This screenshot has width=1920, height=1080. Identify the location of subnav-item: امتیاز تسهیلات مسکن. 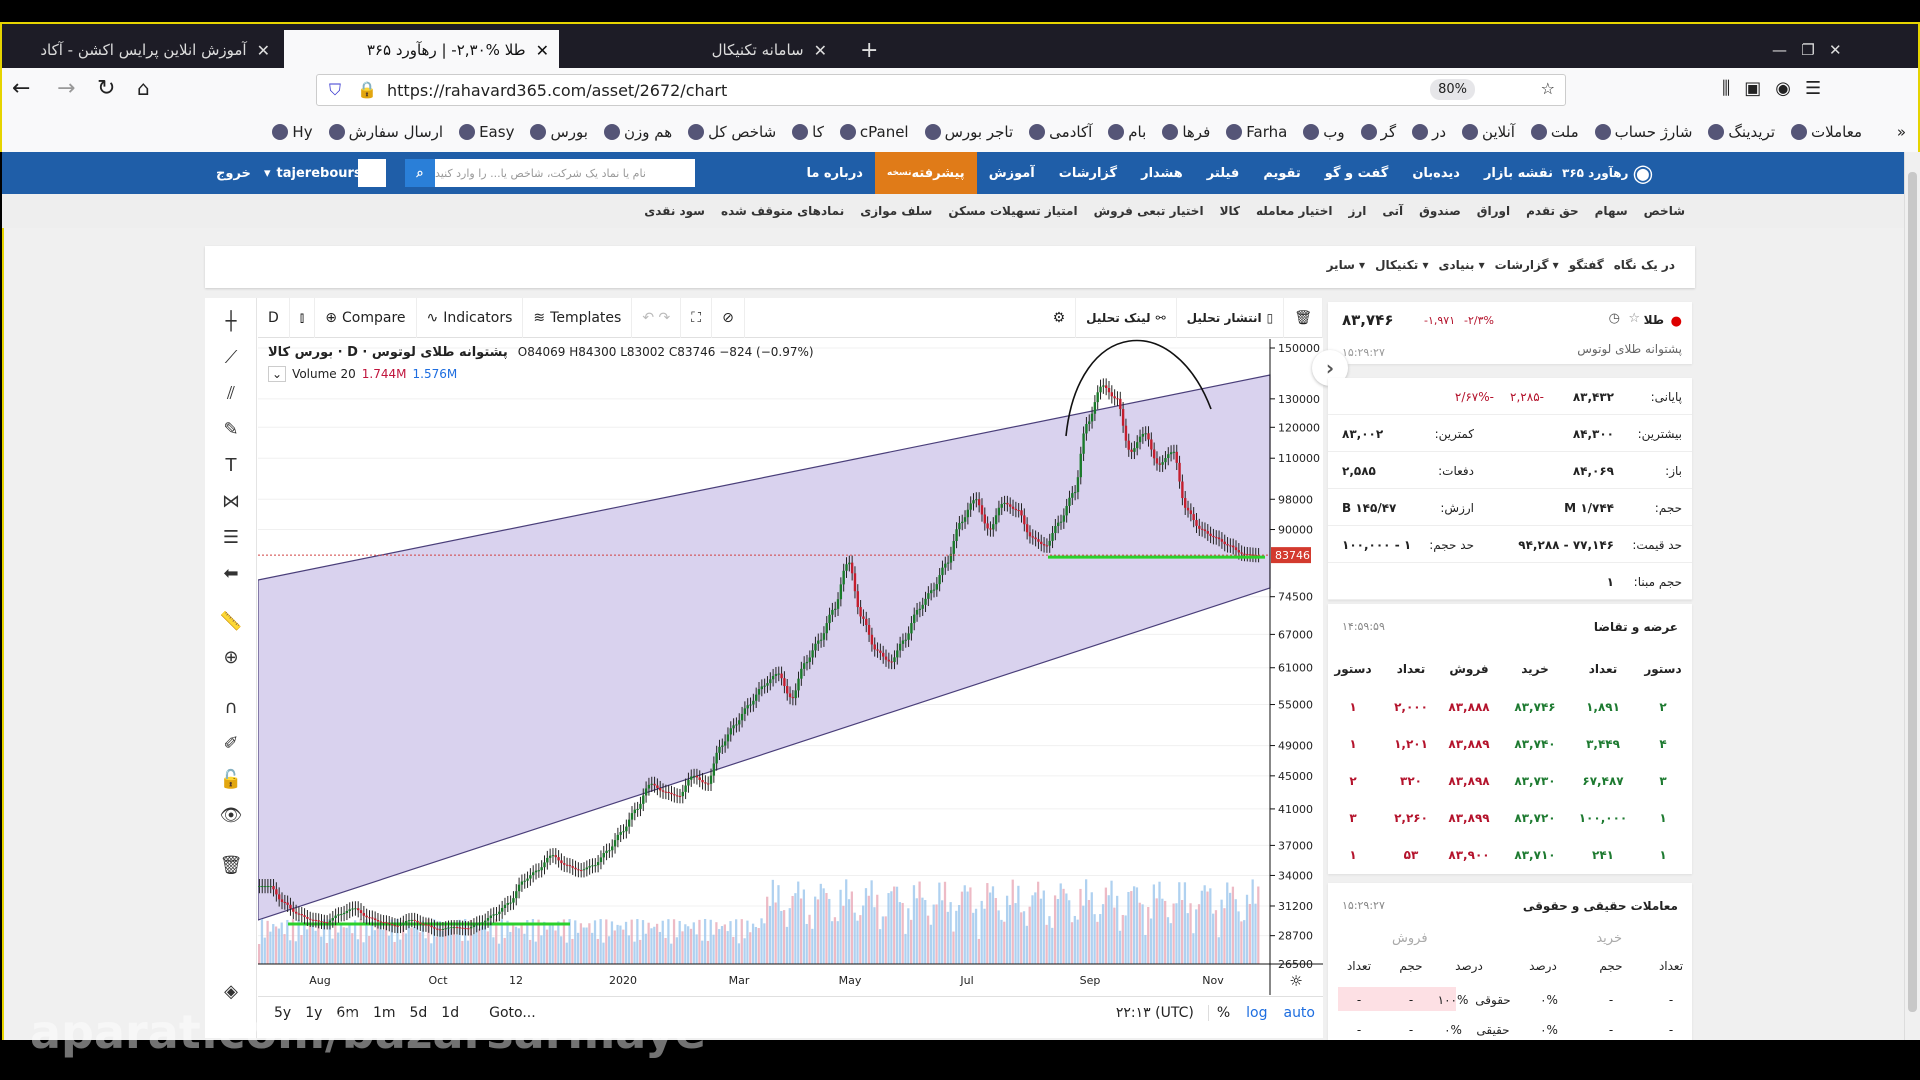
(1013, 211).